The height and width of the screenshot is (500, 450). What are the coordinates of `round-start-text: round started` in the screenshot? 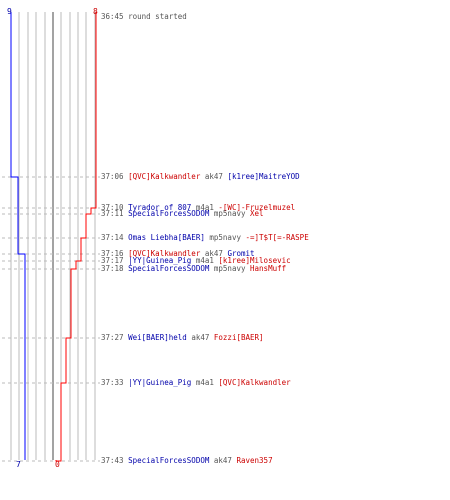 It's located at (157, 16).